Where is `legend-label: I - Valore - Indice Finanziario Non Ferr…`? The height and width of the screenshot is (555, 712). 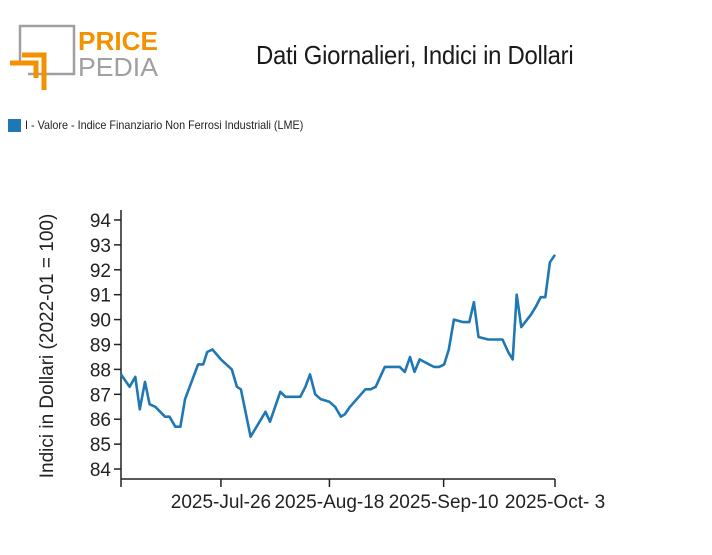 legend-label: I - Valore - Indice Finanziario Non Ferr… is located at coordinates (164, 125).